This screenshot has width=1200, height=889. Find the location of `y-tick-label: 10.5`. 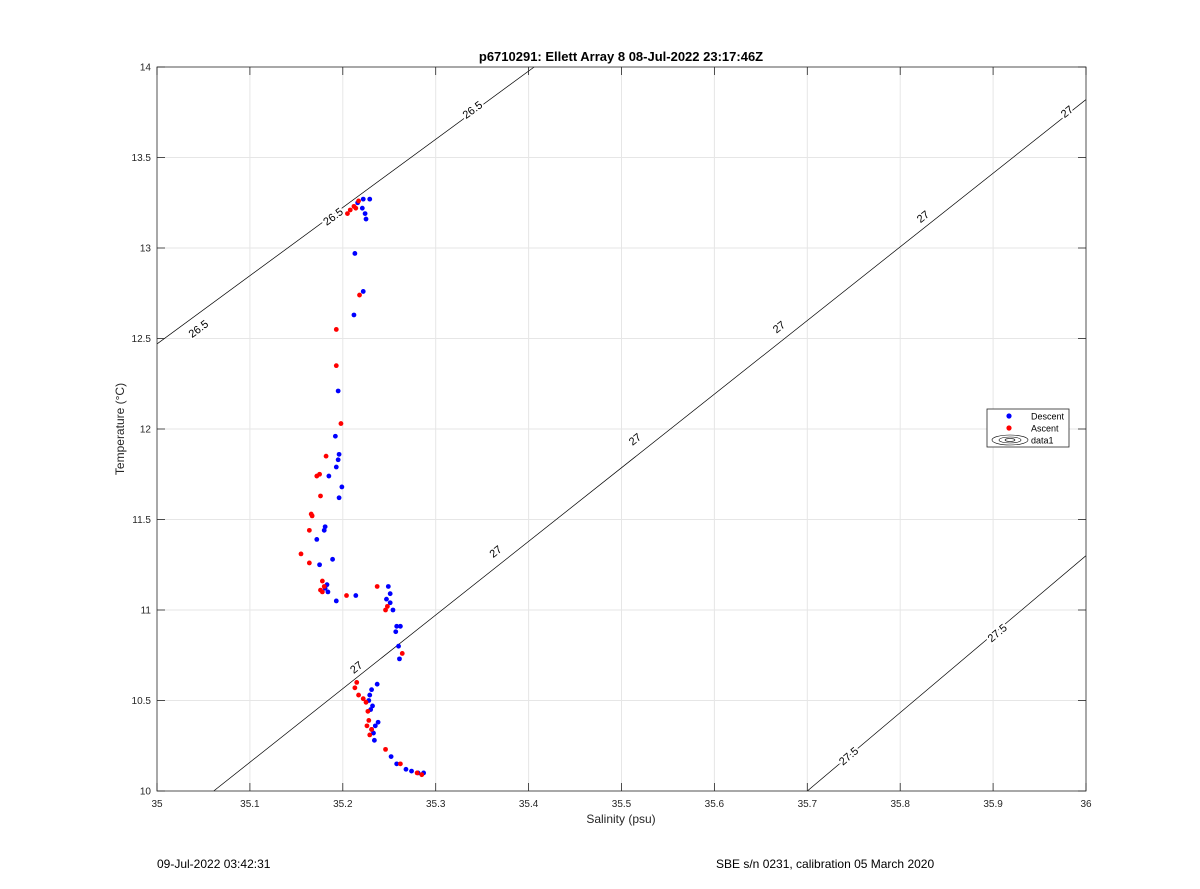

y-tick-label: 10.5 is located at coordinates (142, 701).